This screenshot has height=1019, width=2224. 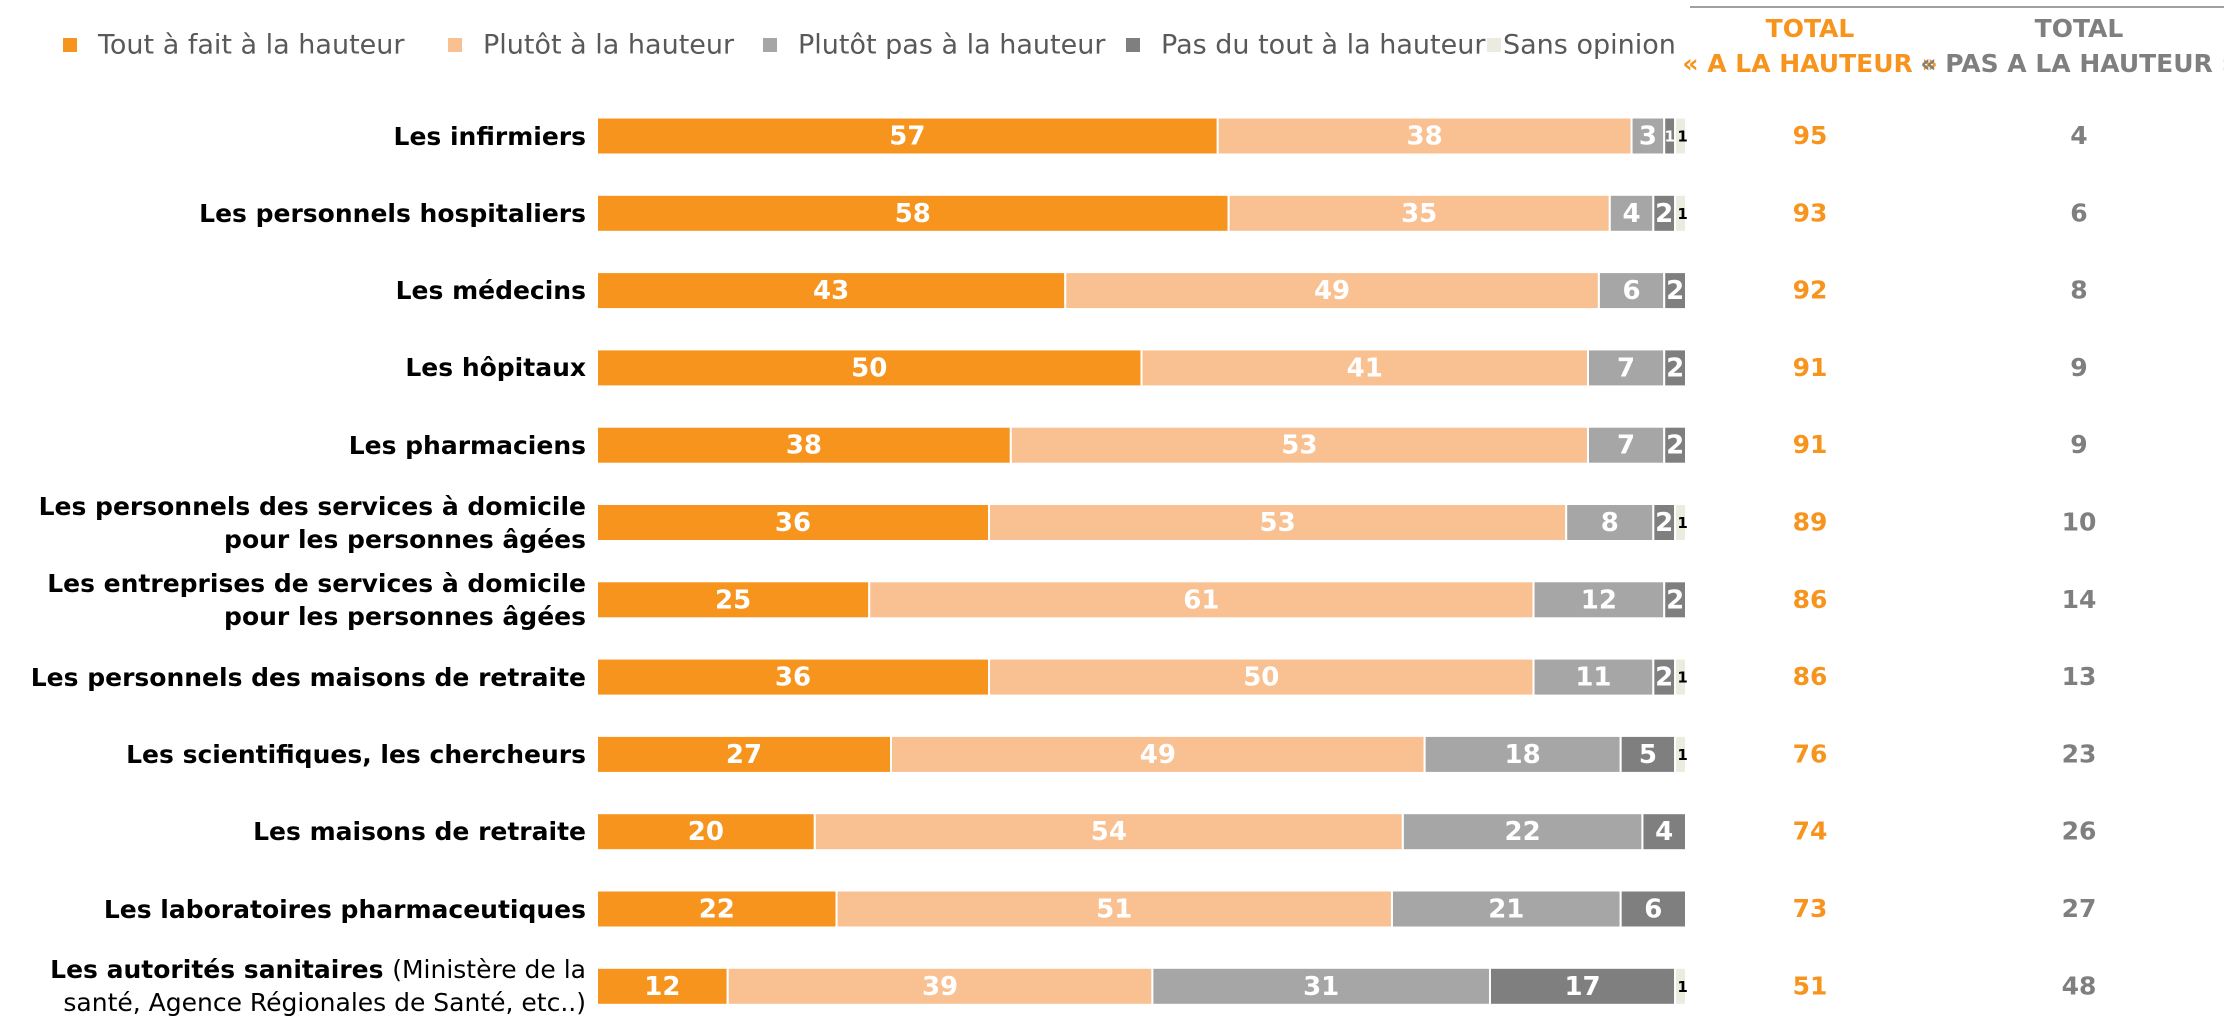 I want to click on category-label: Les personnels hospitaliers, so click(x=296, y=213).